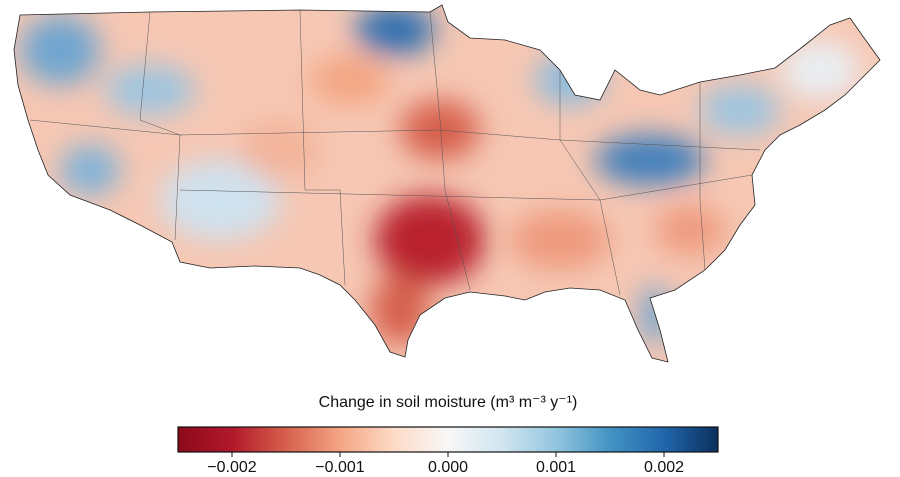 Image resolution: width=900 pixels, height=477 pixels. Describe the element at coordinates (556, 467) in the screenshot. I see `colorbar-tick-label: 0.001` at that location.